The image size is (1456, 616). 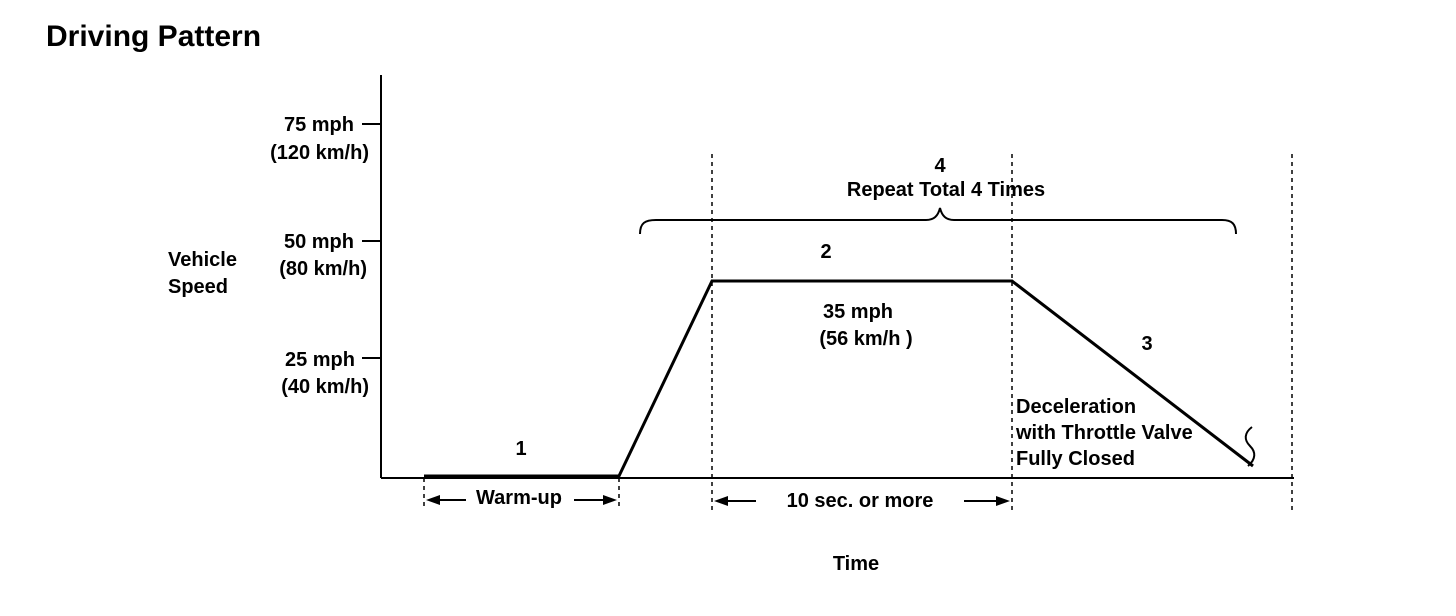 I want to click on y-tick-label-50-kmh: (80 km/h), so click(x=323, y=269).